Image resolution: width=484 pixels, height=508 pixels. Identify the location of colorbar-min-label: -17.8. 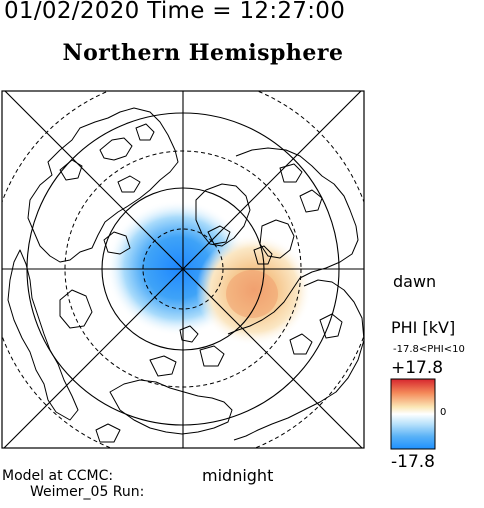
(413, 462).